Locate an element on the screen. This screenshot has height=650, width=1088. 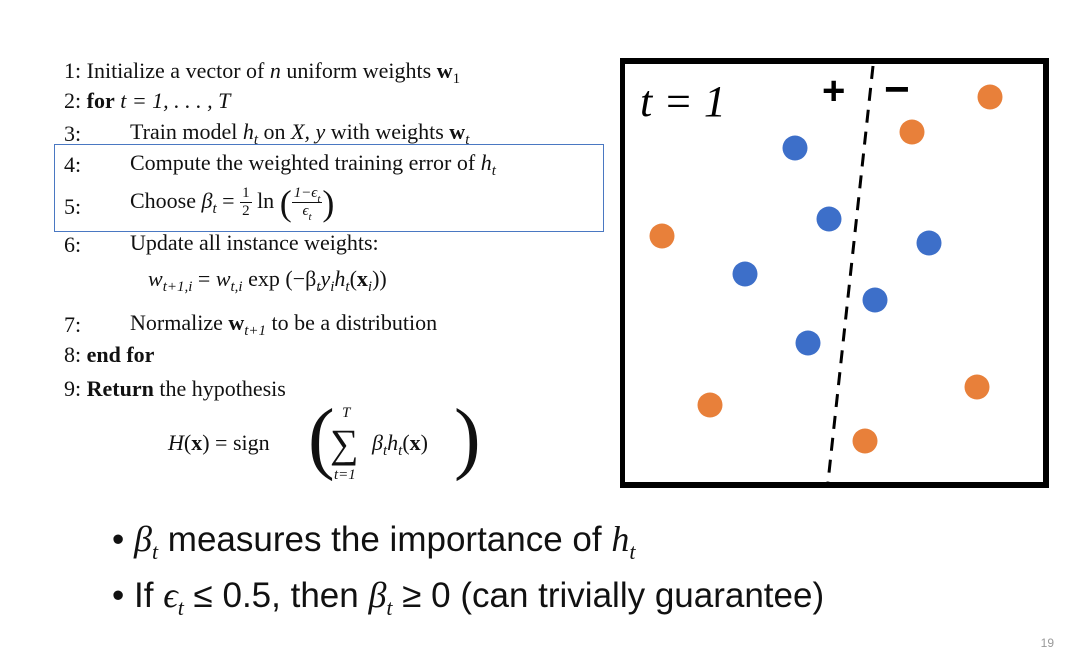
line-number: 9: is located at coordinates (73, 388).